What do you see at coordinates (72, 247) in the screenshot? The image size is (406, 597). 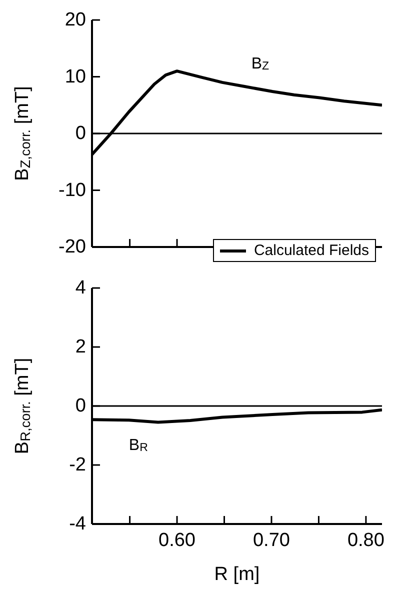 I see `y-tick-label: -20` at bounding box center [72, 247].